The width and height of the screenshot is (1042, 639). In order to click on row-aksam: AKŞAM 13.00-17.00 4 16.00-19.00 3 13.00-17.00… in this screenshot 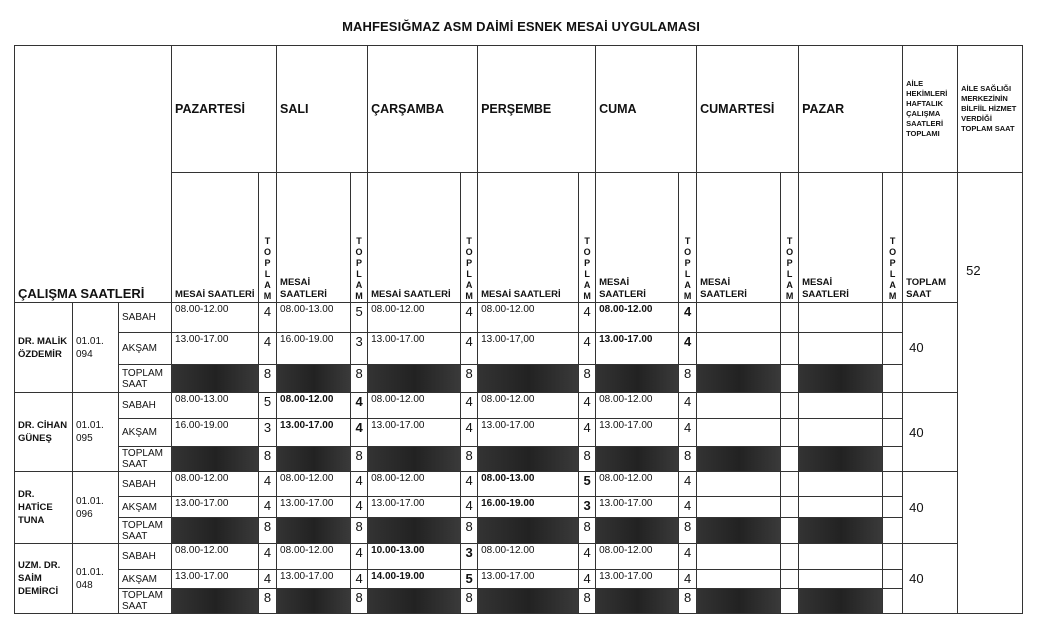, I will do `click(519, 348)`.